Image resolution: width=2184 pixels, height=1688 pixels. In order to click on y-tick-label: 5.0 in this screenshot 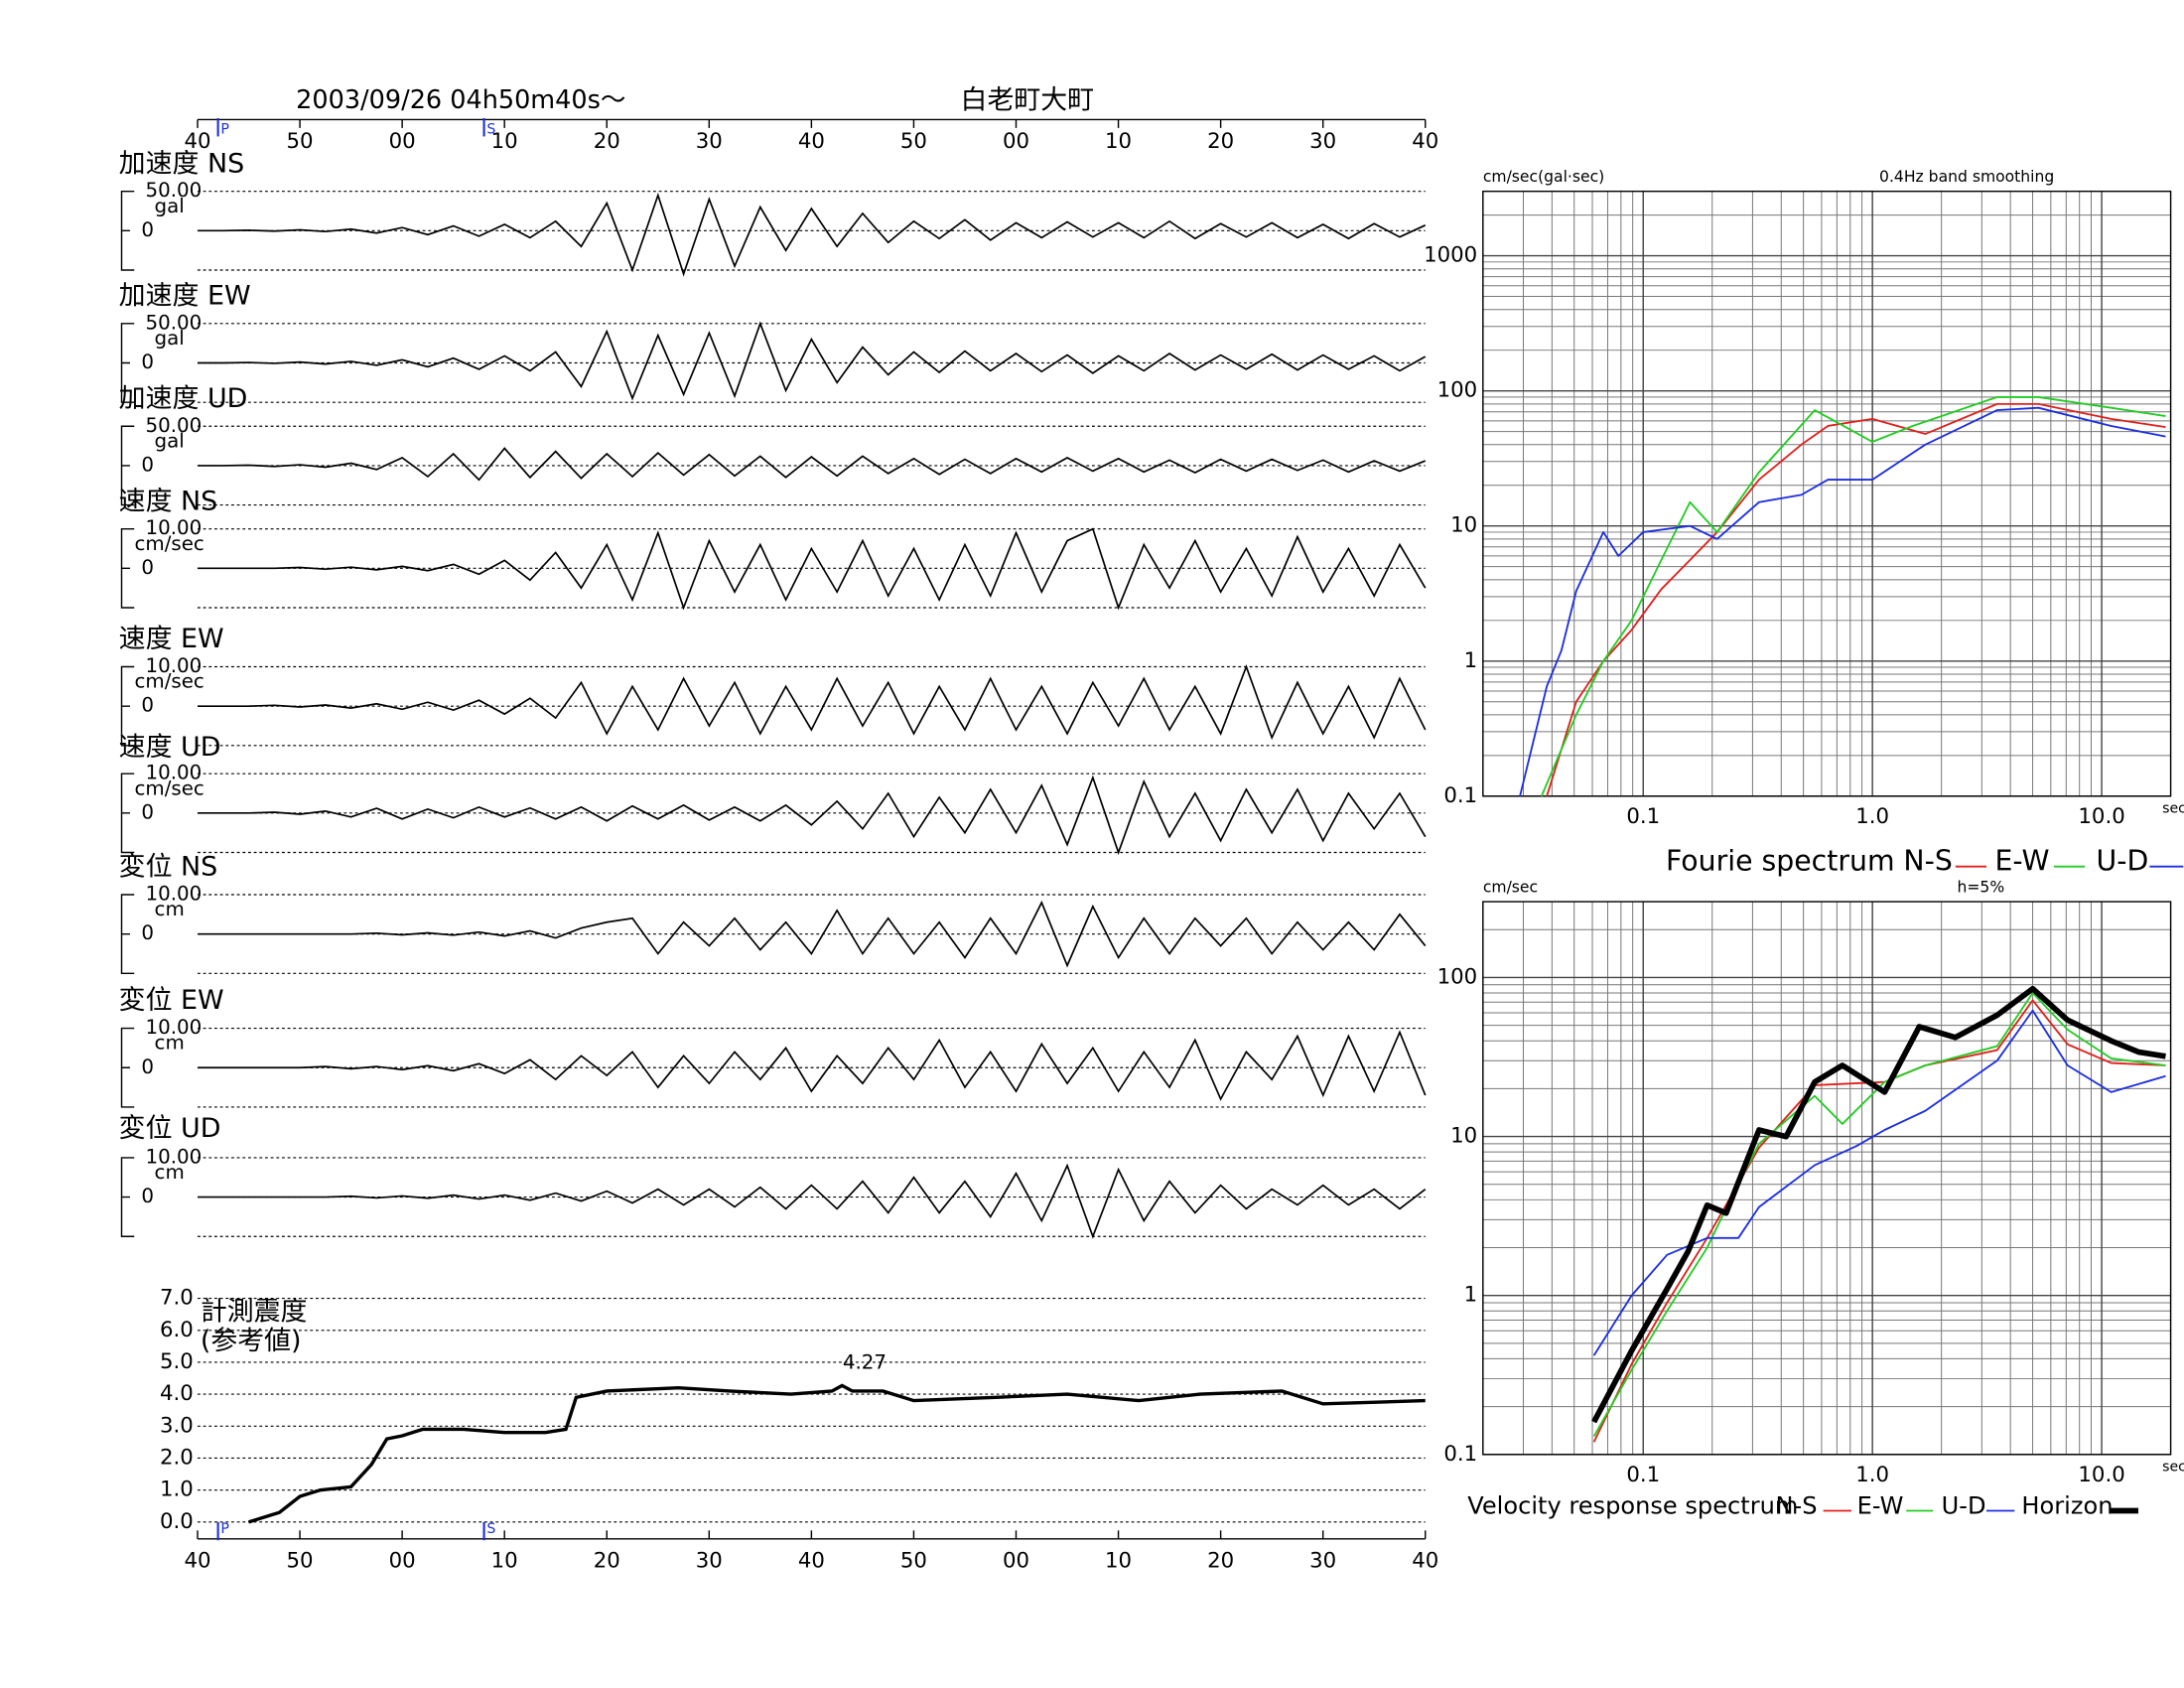, I will do `click(177, 1361)`.